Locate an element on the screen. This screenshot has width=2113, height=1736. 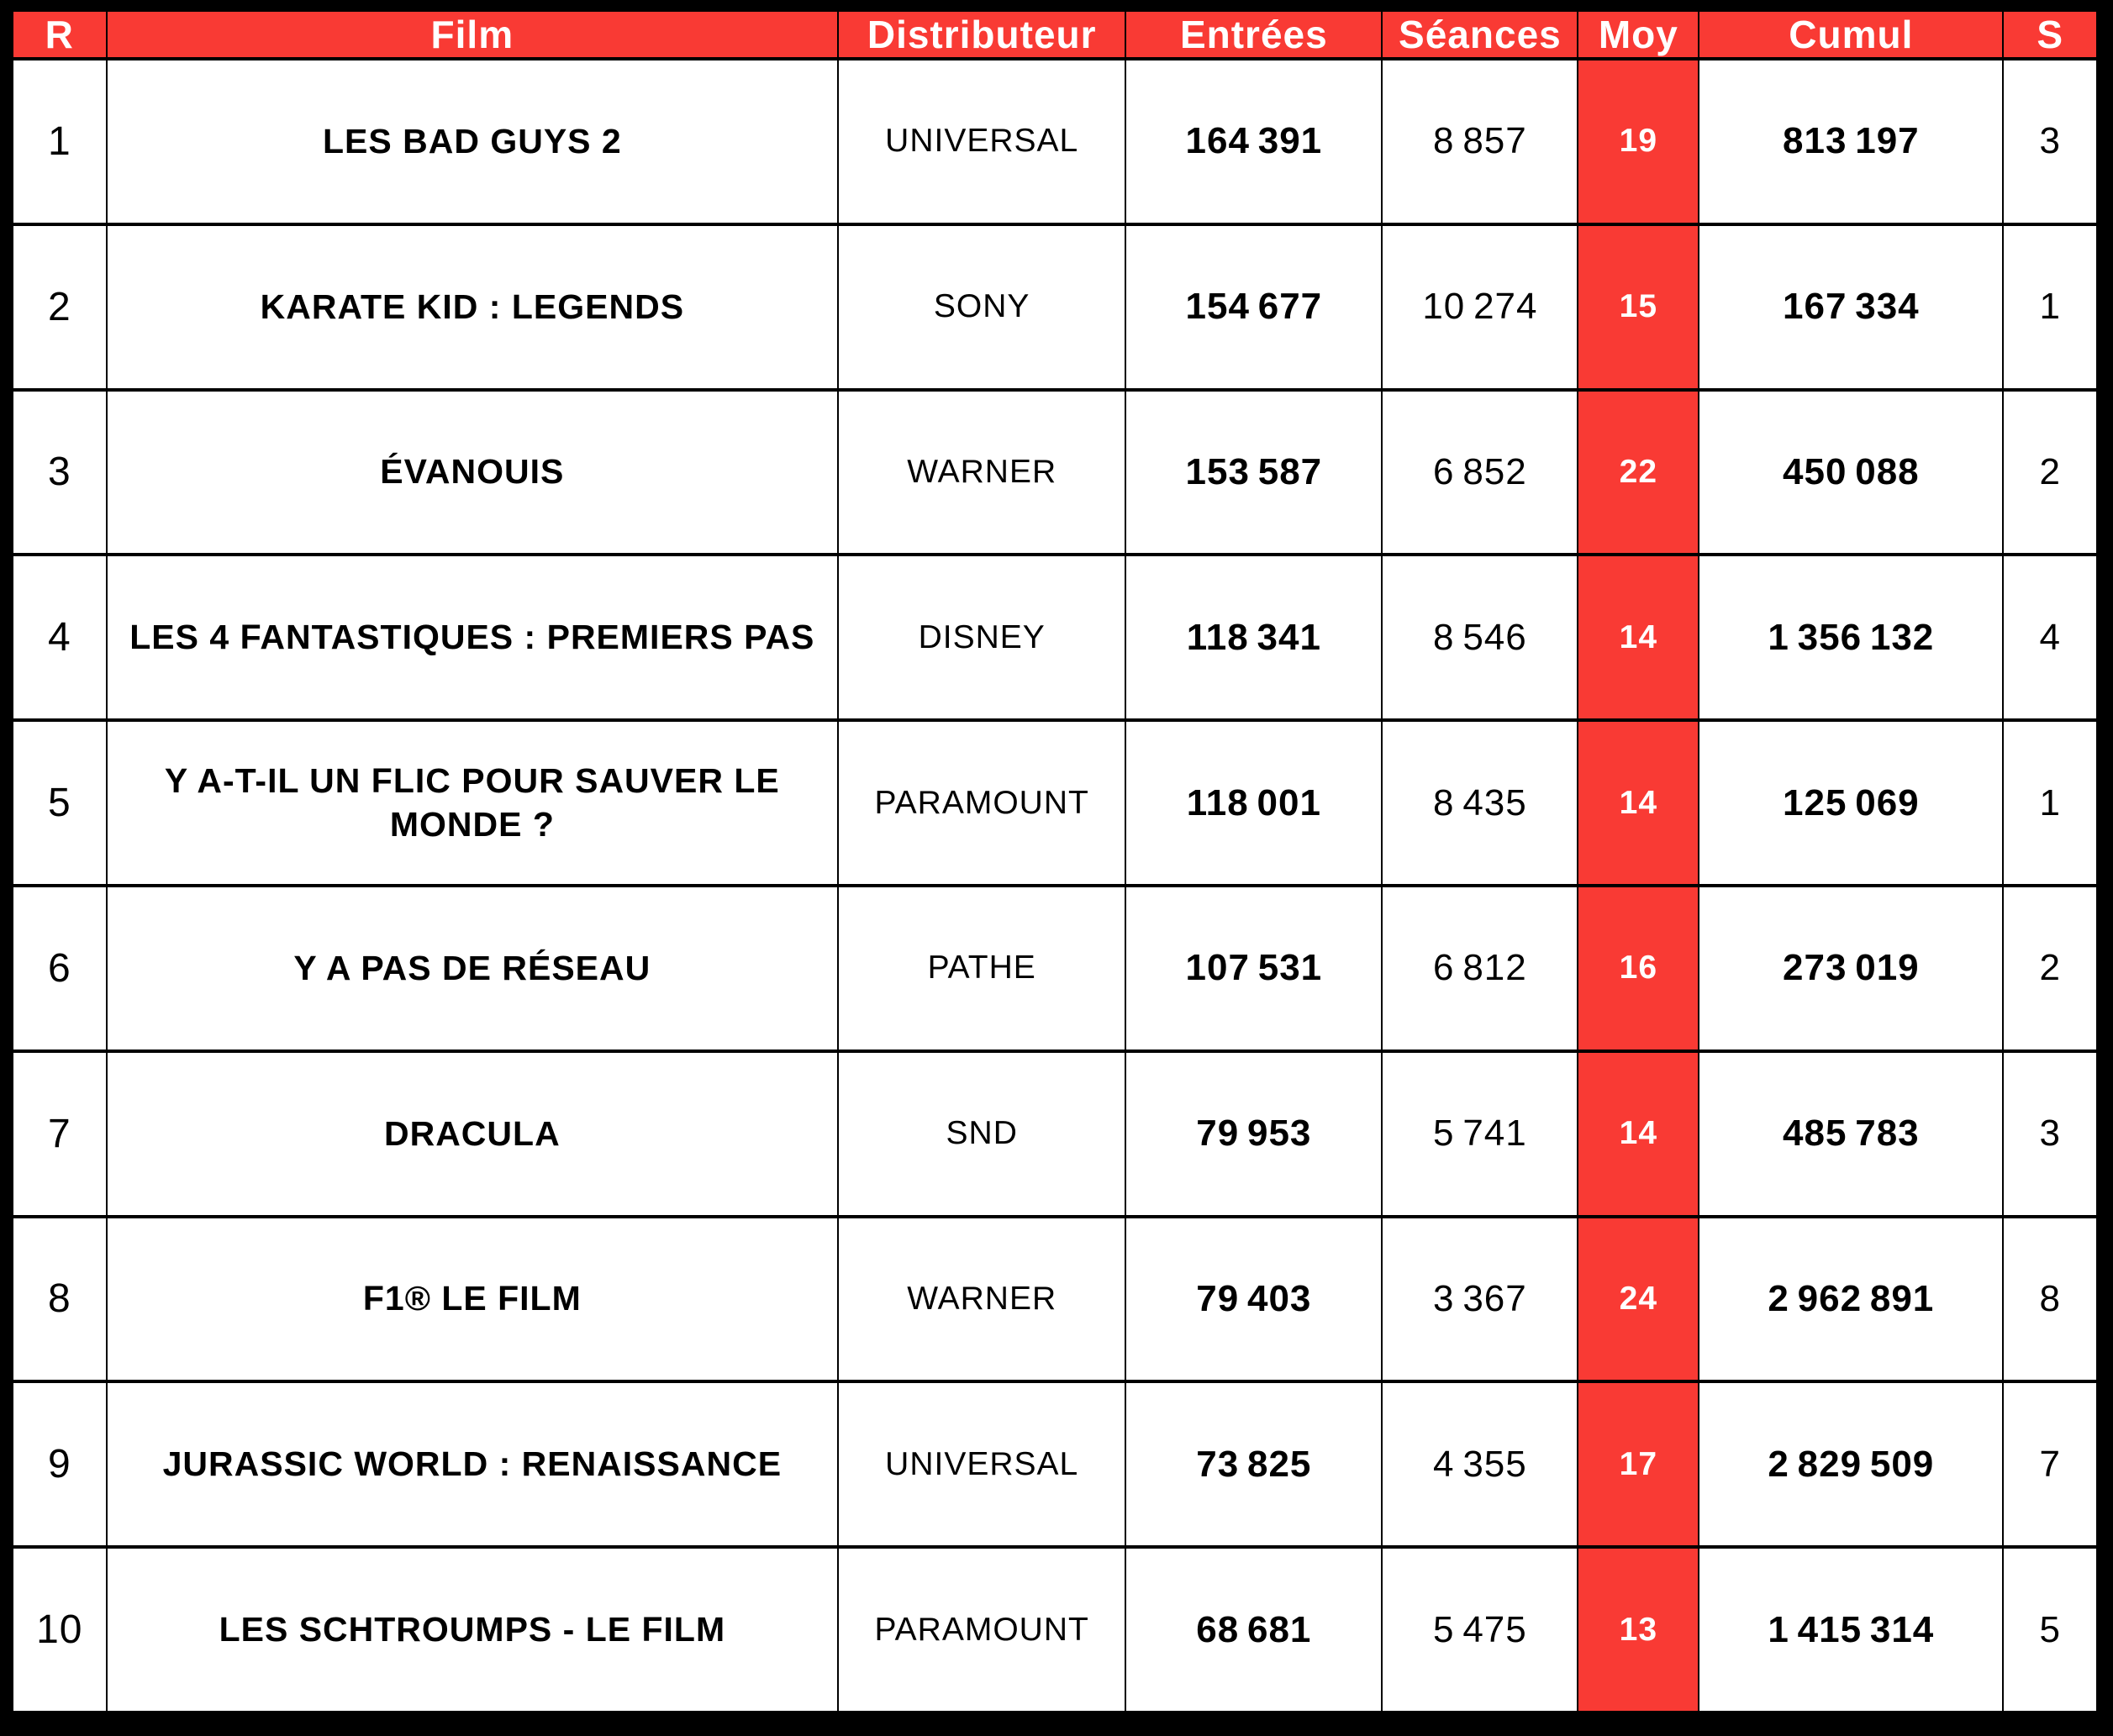
cell-rank: 4 is located at coordinates (60, 638).